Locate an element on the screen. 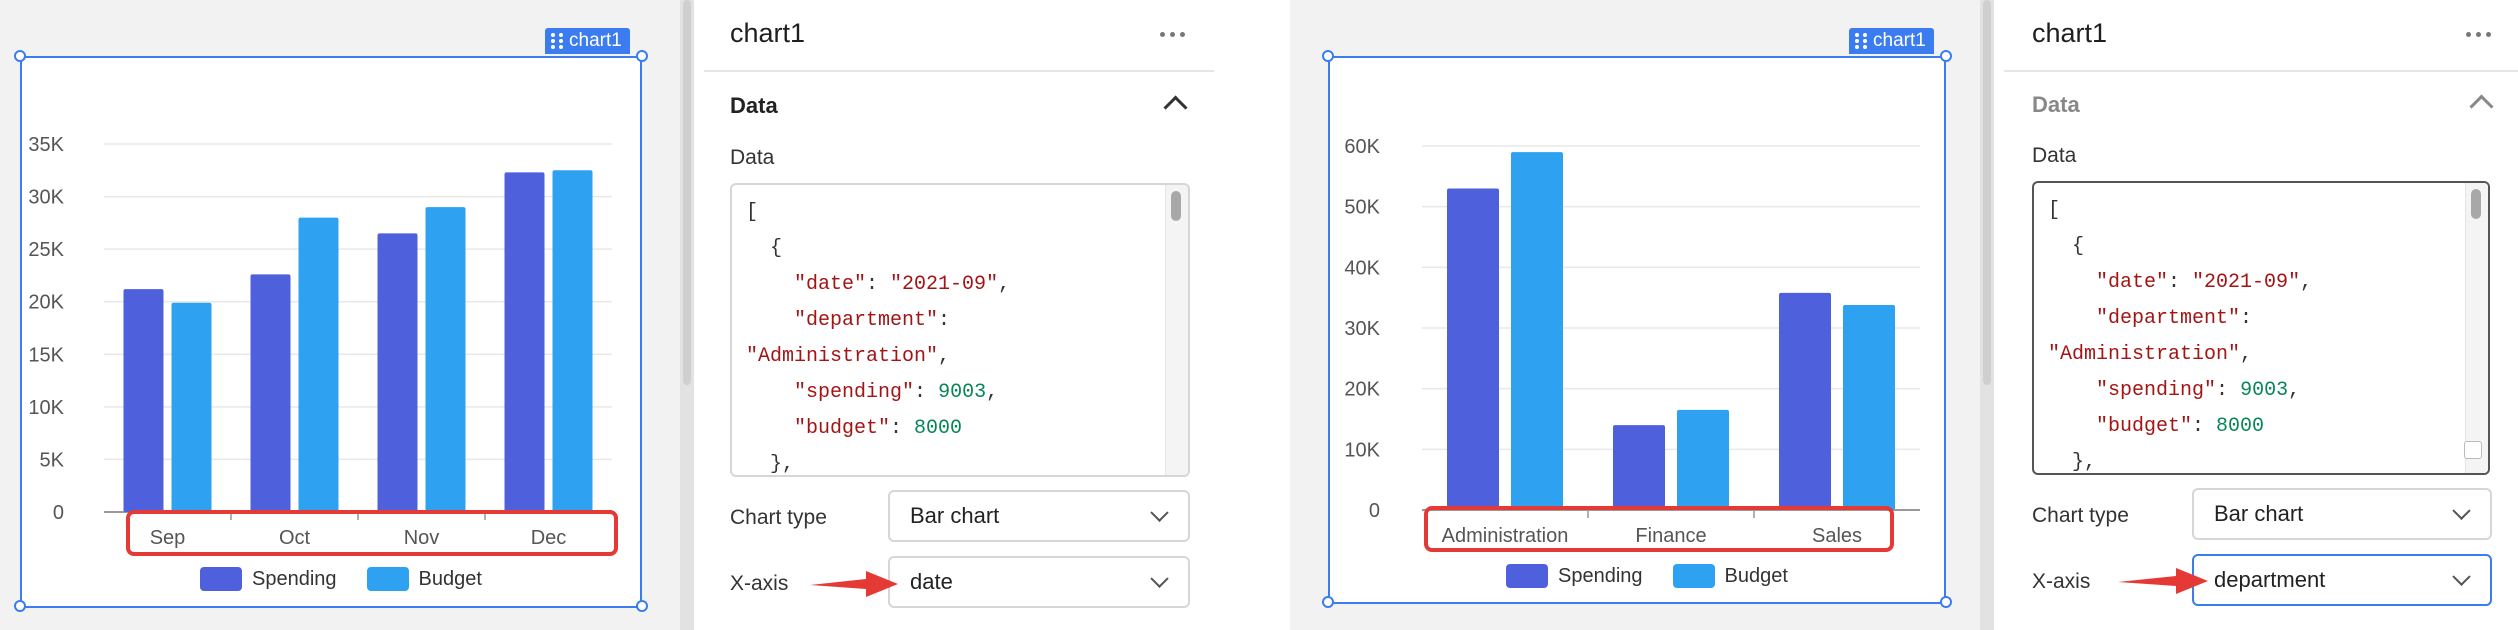  x-axis-select: department is located at coordinates (2342, 580).